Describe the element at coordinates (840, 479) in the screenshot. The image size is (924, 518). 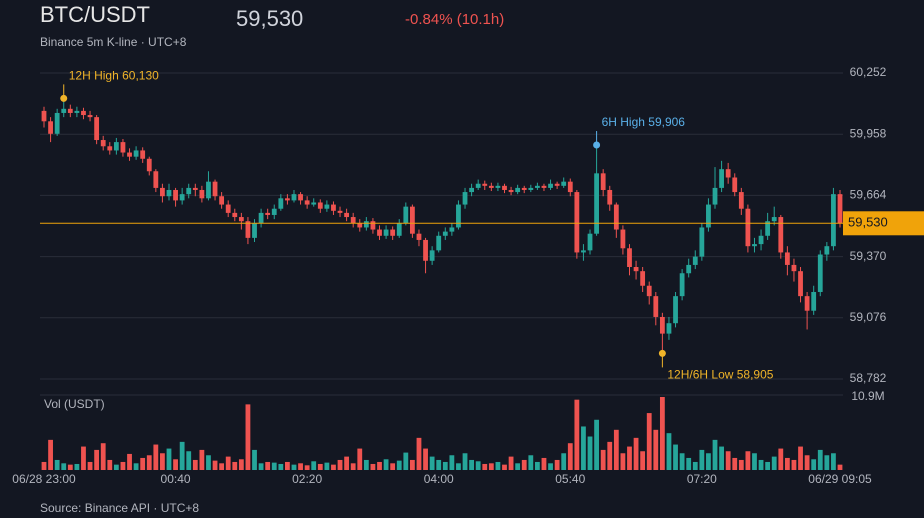
I see `x-tick-label: 06/29 09:05` at that location.